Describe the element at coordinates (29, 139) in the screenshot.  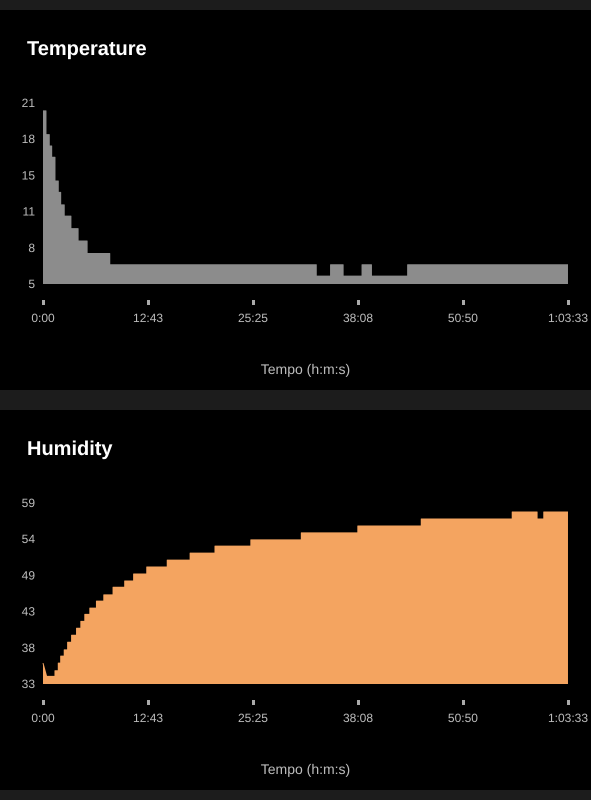
I see `y-tick-label: 18` at that location.